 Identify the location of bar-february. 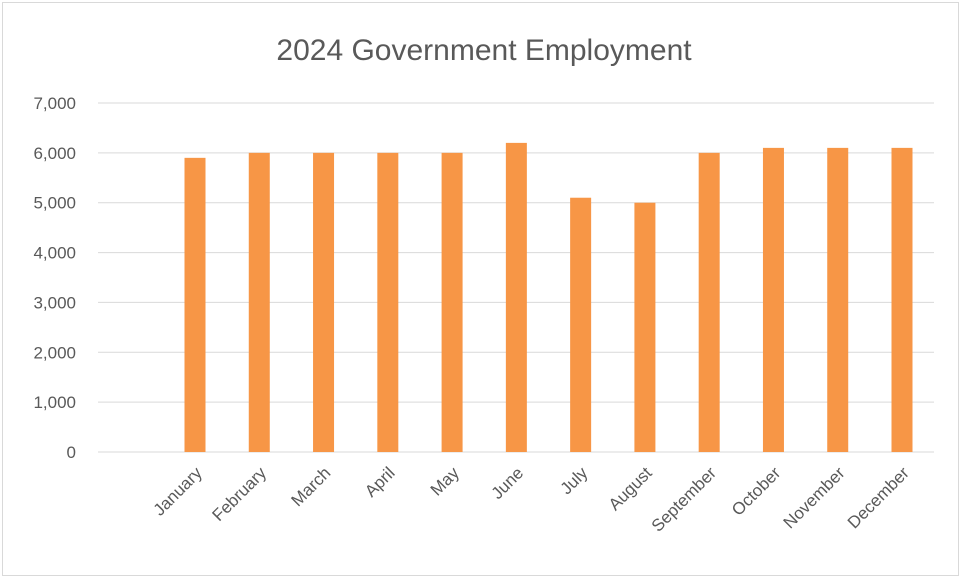
(259, 302).